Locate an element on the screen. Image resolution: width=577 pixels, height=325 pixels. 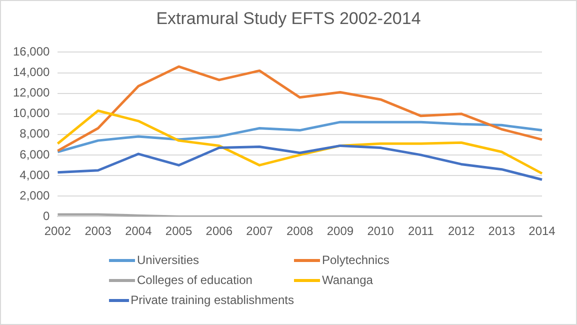
y-tick-label: 8,000 is located at coordinates (35, 133).